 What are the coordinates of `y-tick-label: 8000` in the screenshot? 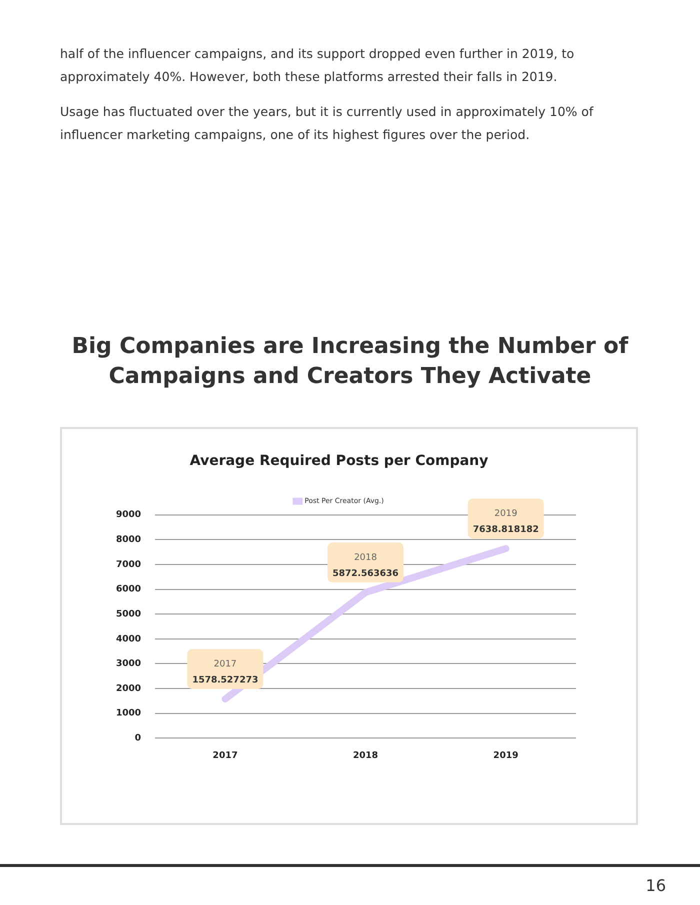 It's located at (129, 539).